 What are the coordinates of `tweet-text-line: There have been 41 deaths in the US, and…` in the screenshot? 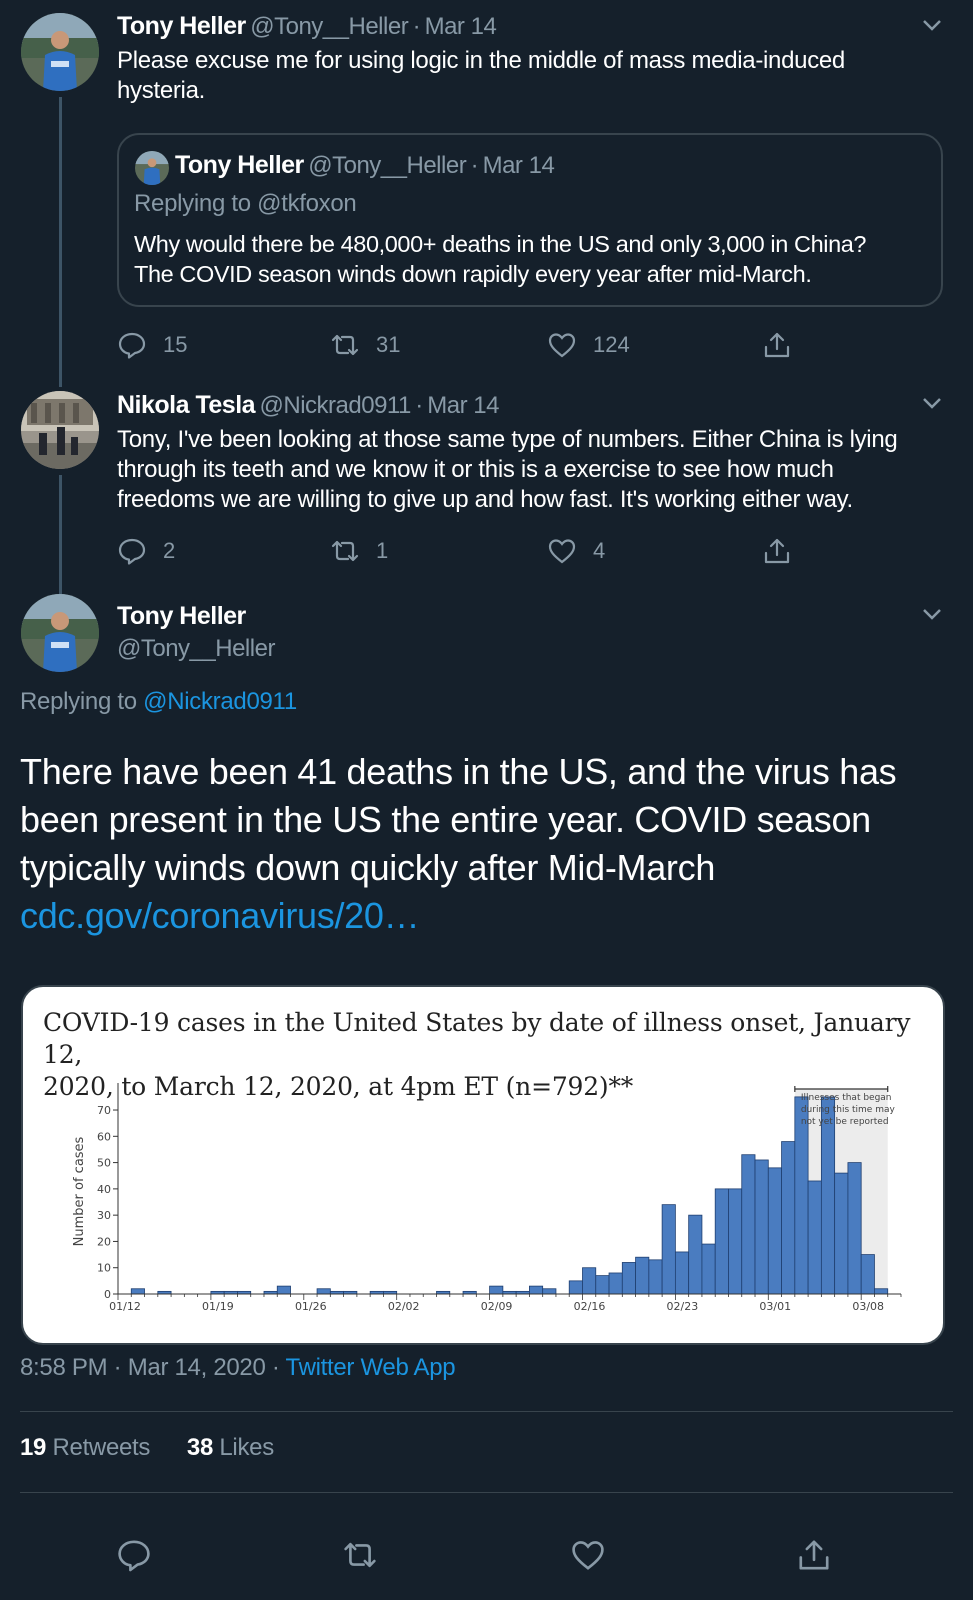 It's located at (458, 771).